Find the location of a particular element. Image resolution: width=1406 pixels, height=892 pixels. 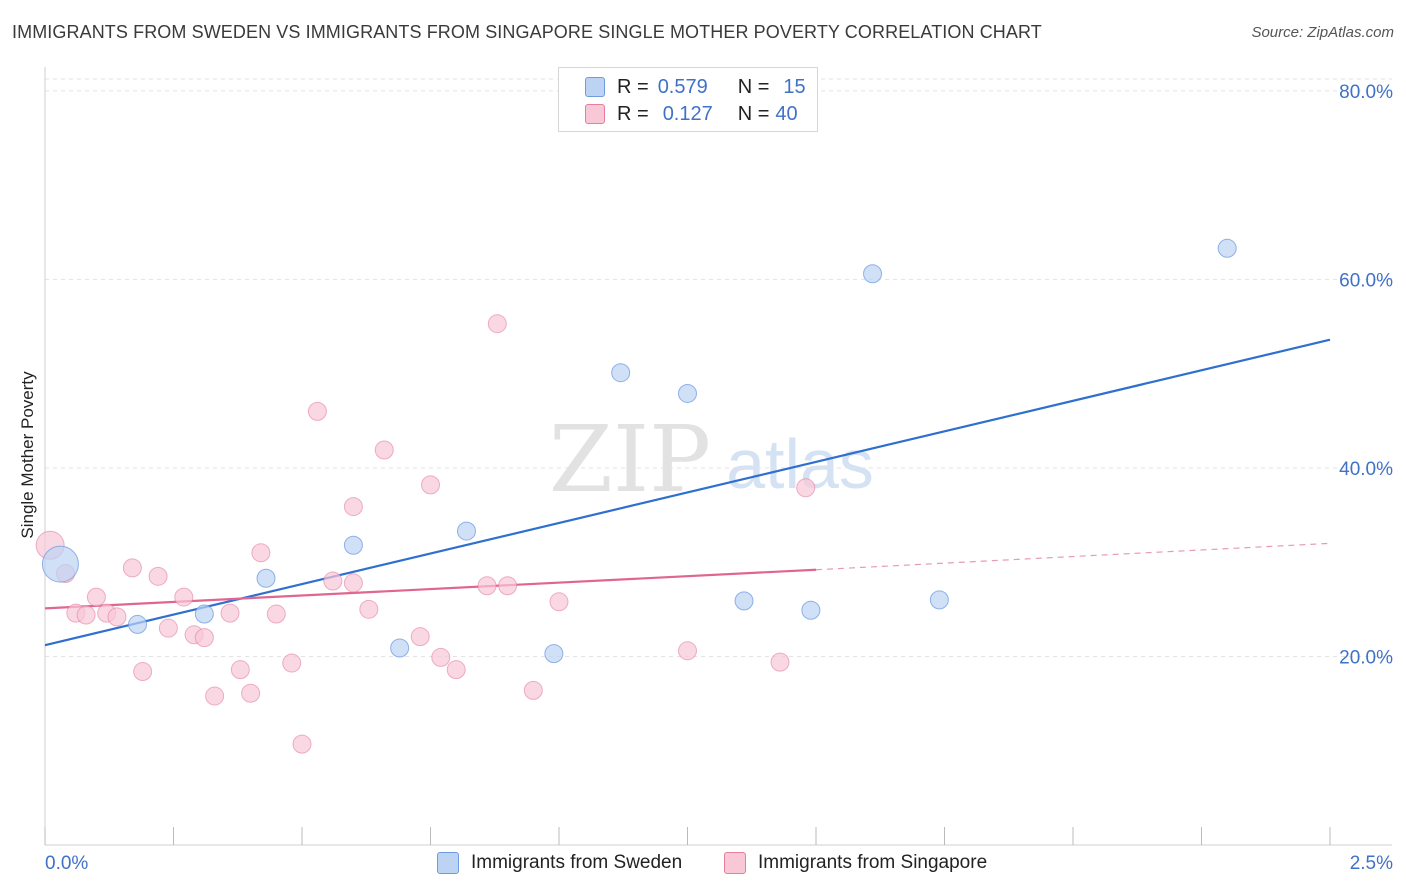

y-tick-label: 80.0% is located at coordinates (1366, 92).